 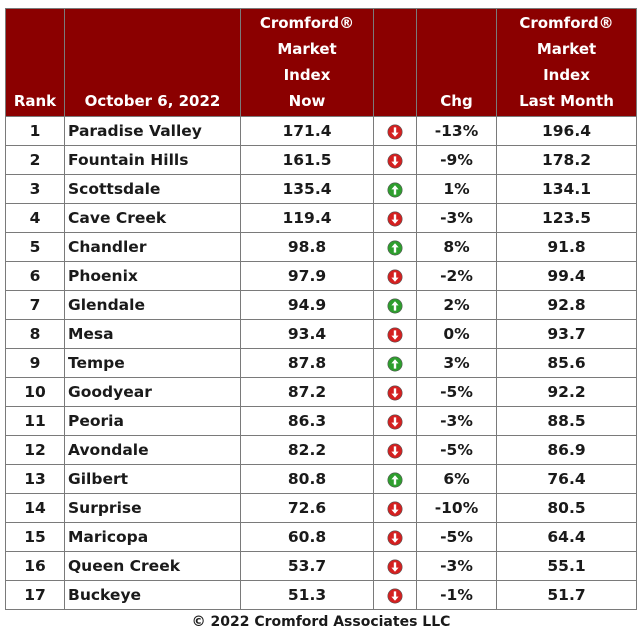 What do you see at coordinates (35, 566) in the screenshot?
I see `rank-cell: 16` at bounding box center [35, 566].